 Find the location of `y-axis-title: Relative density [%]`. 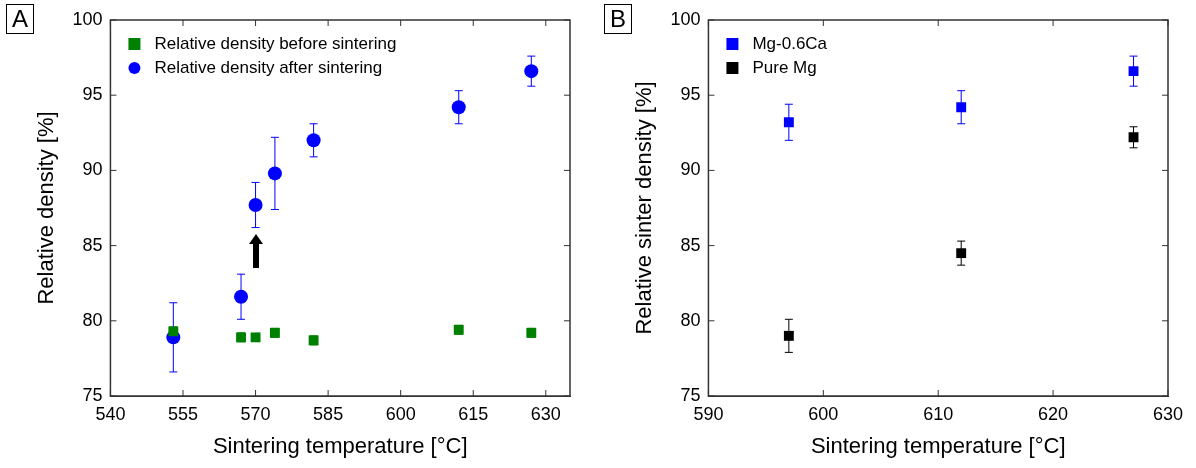

y-axis-title: Relative density [%] is located at coordinates (46, 208).